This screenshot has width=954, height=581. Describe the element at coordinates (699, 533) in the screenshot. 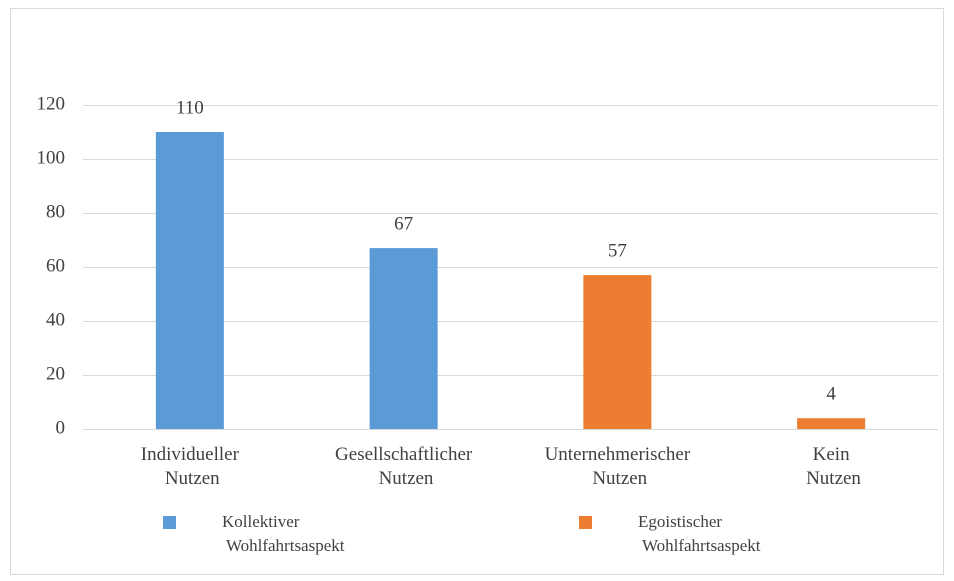

I see `legend-label: Egoistischer Wohlfahrtsaspekt` at that location.